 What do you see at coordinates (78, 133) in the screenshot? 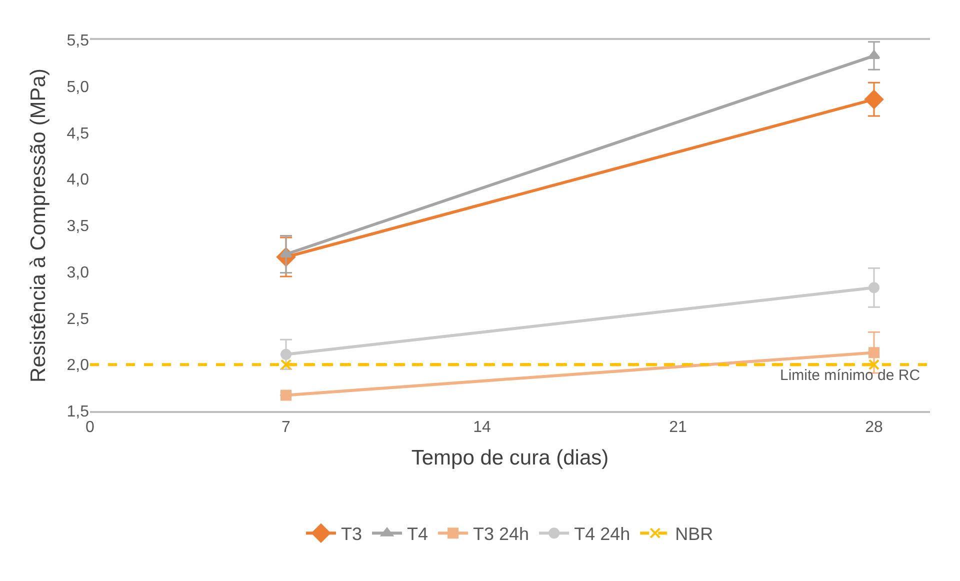
I see `y-tick-label: 4,5` at bounding box center [78, 133].